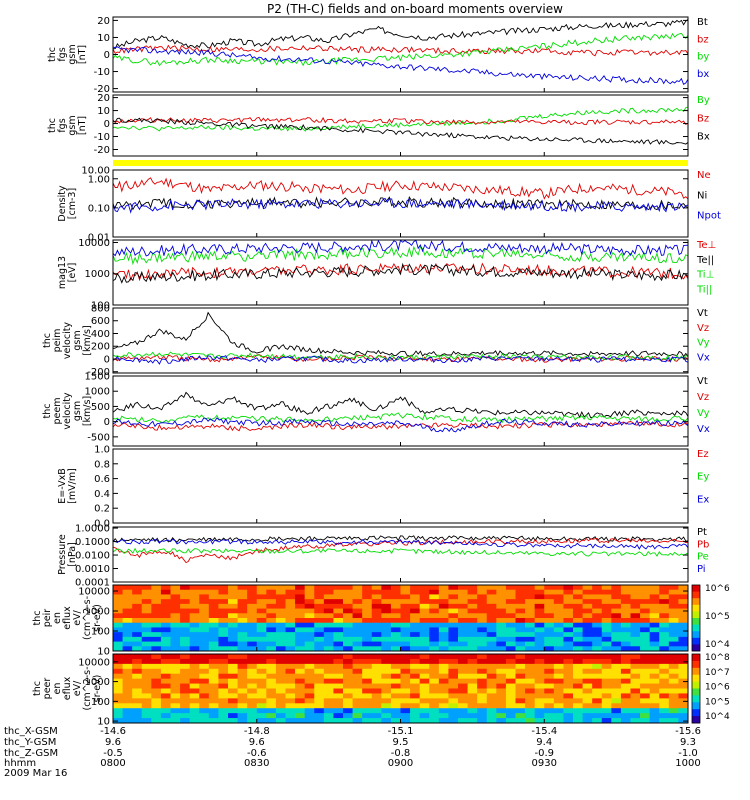 The image size is (750, 800). I want to click on legend-entry: bz, so click(703, 39).